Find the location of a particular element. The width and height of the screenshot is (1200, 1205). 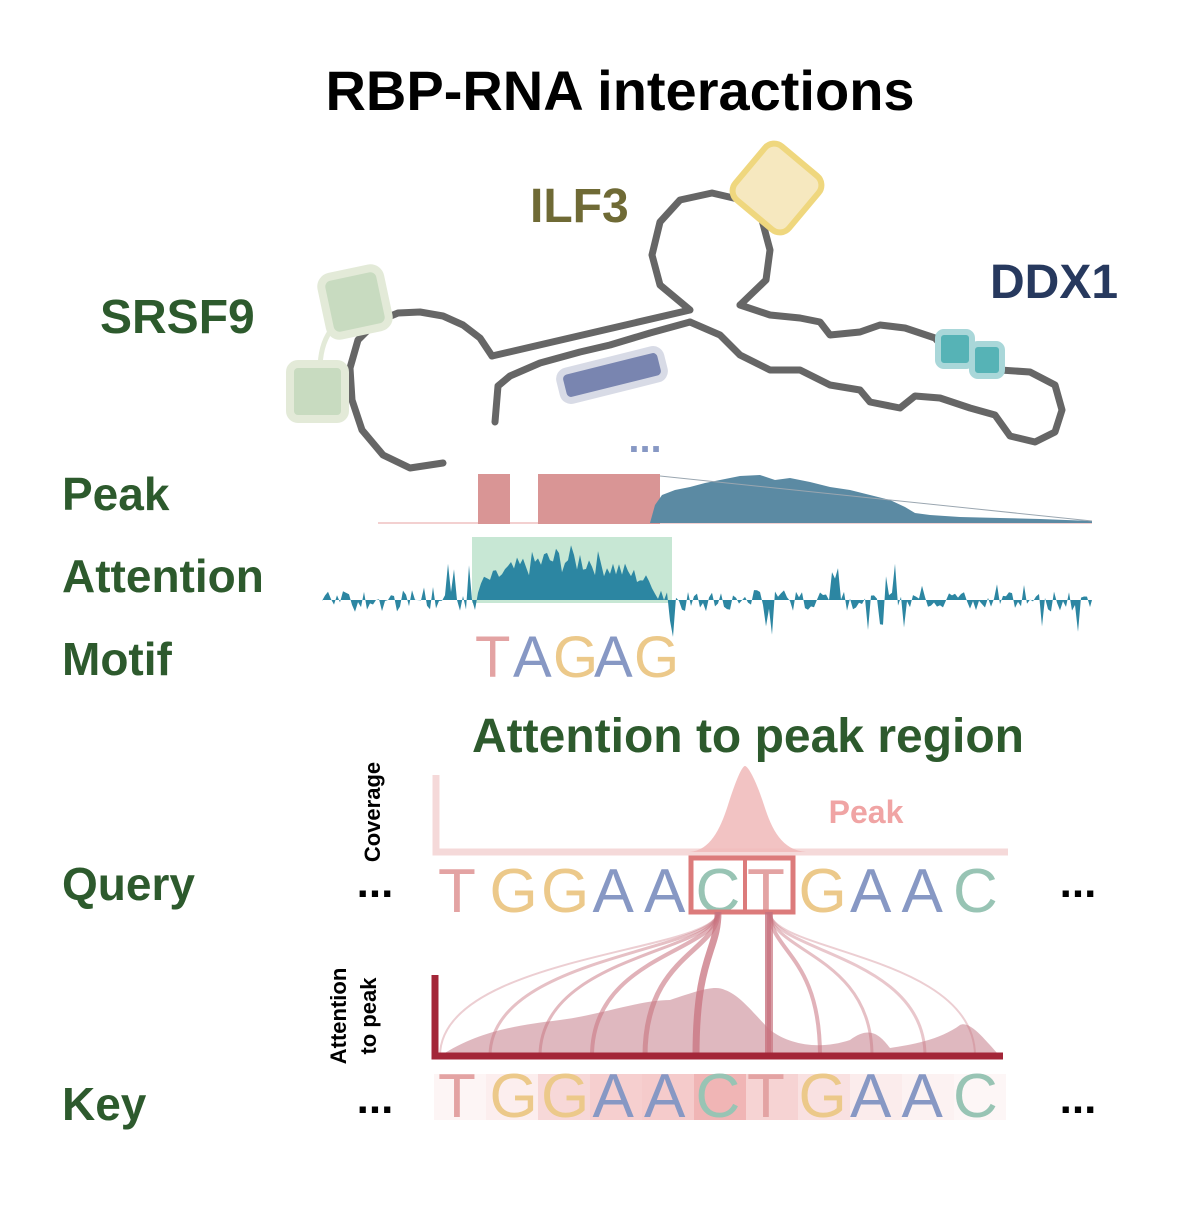

figure-title: RBP-RNA interactions is located at coordinates (619, 90).